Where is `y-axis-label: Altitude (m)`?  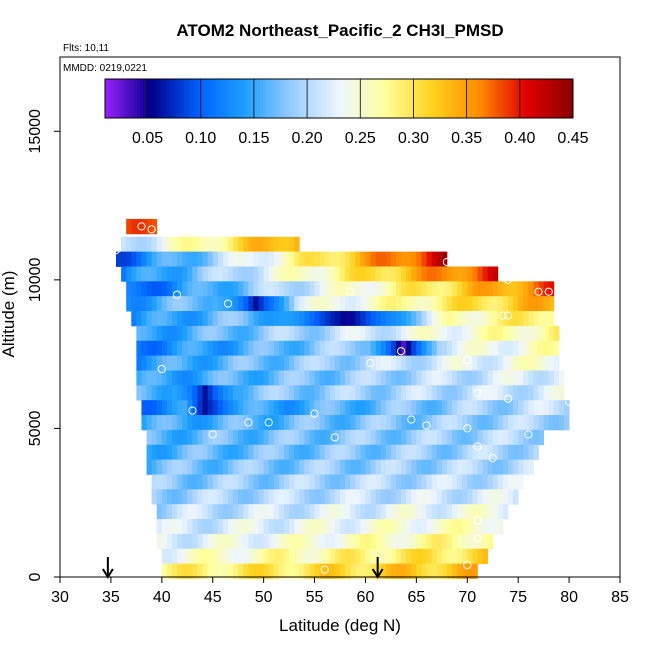 y-axis-label: Altitude (m) is located at coordinates (9, 314).